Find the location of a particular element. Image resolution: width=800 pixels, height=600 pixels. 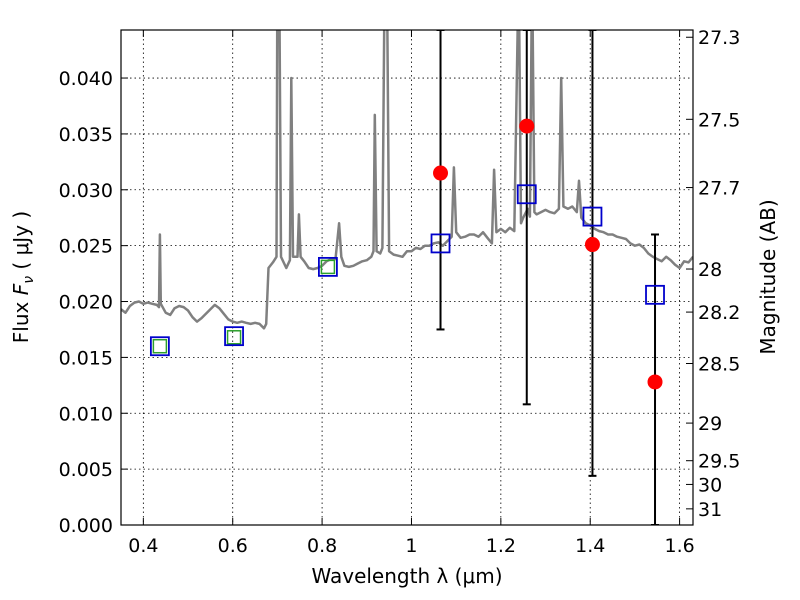

y2-tick-label: 27.3 is located at coordinates (719, 38).